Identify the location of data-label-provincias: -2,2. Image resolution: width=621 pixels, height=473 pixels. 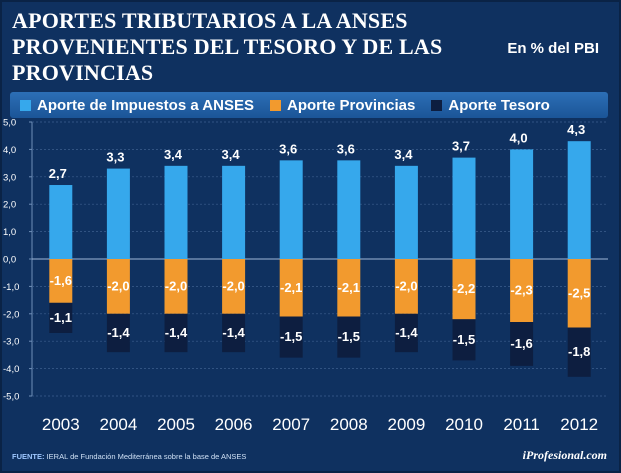
(464, 288).